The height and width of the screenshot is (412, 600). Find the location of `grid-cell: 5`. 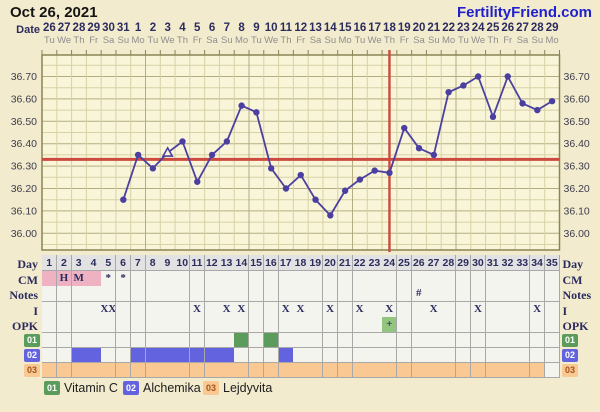

grid-cell: 5 is located at coordinates (109, 263).